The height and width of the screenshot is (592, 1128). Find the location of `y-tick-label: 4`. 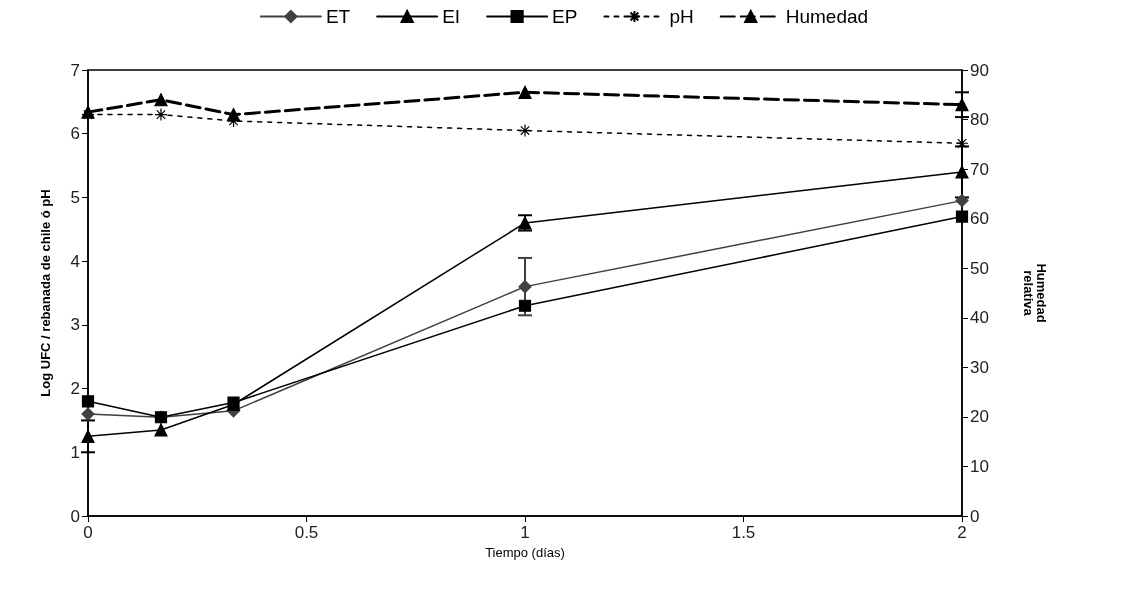

y-tick-label: 4 is located at coordinates (75, 261).